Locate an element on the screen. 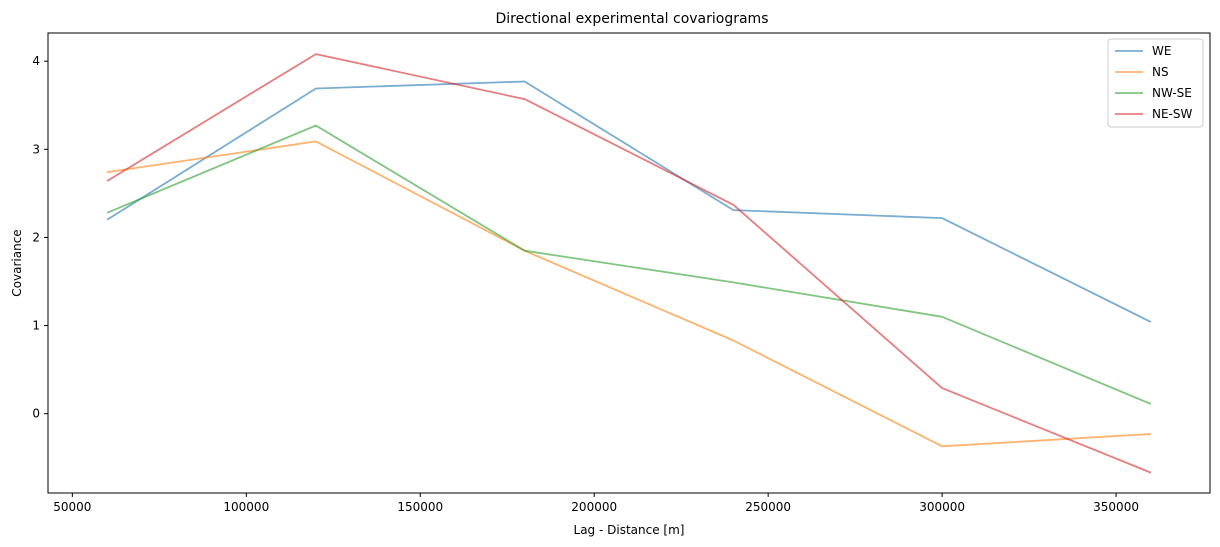  legend-label-ns: NS is located at coordinates (1160, 72).